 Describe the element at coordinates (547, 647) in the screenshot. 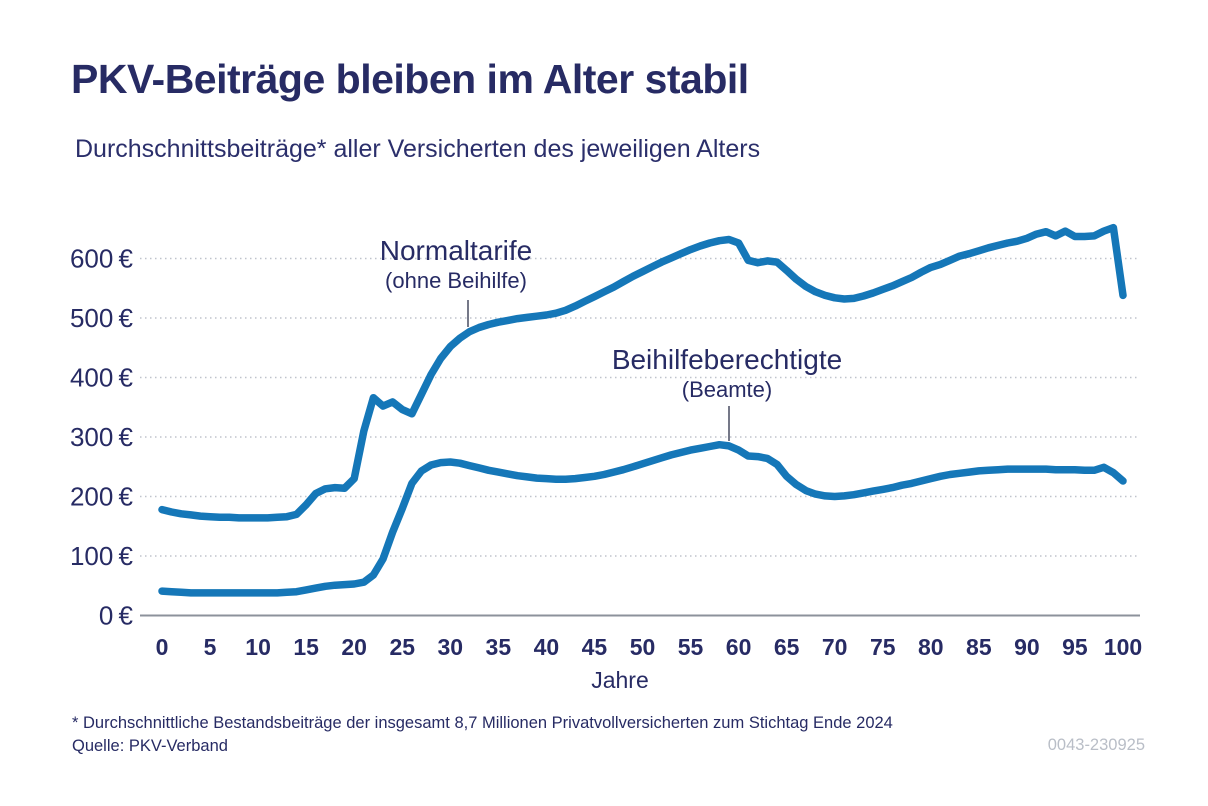

I see `svg-text: 40` at that location.